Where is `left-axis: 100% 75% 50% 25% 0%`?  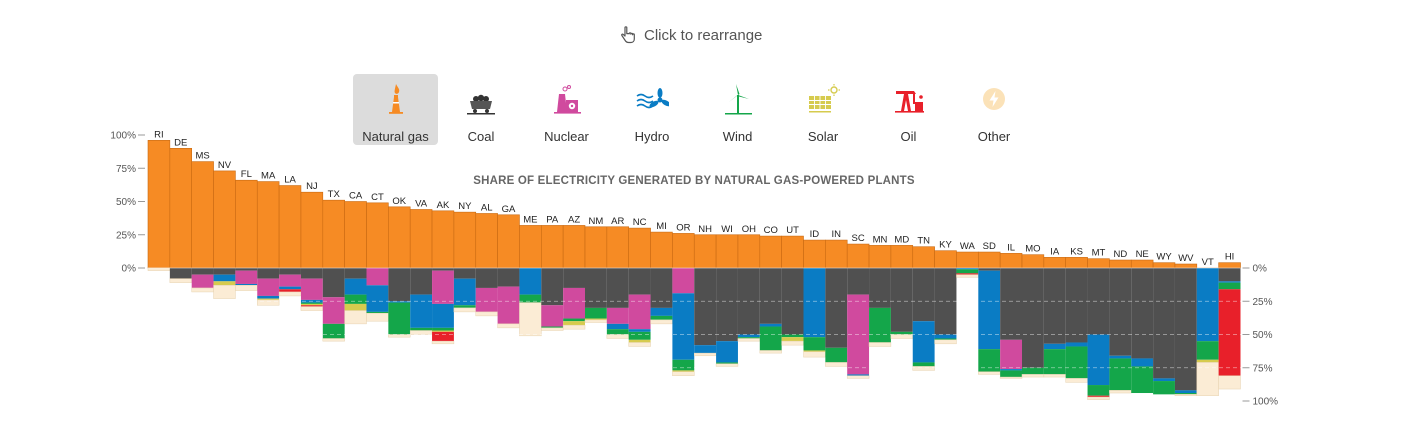 left-axis: 100% 75% 50% 25% 0% is located at coordinates (127, 203).